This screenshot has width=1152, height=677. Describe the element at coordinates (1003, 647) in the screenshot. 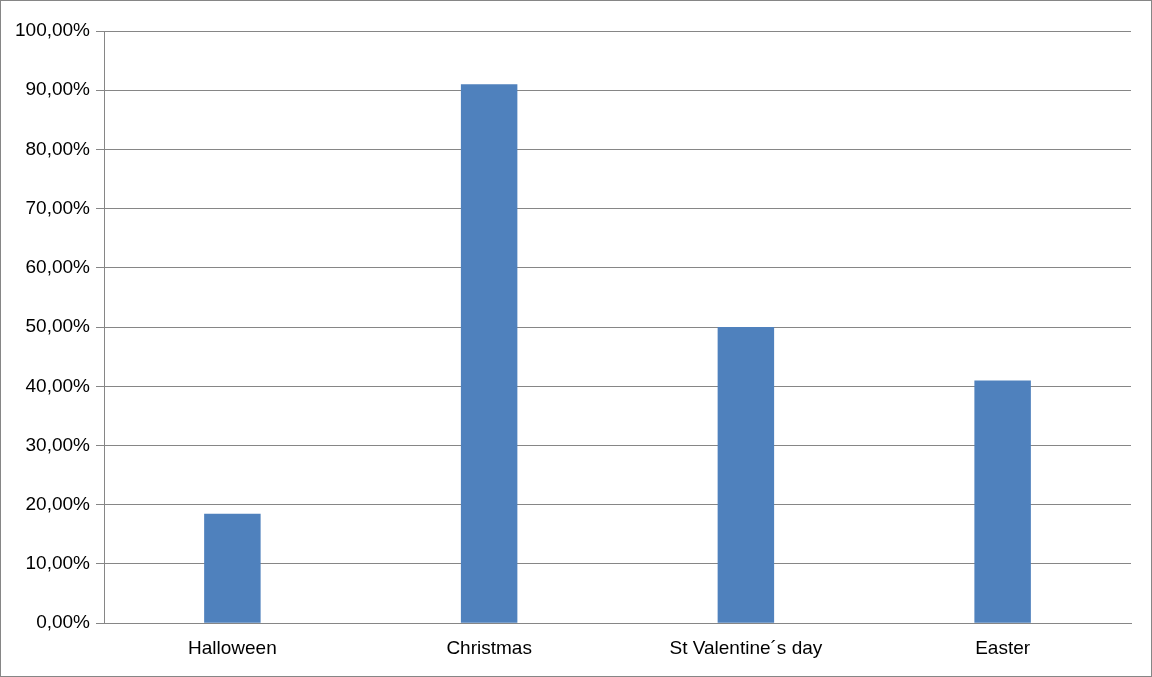

I see `x-tick-label: Easter` at that location.